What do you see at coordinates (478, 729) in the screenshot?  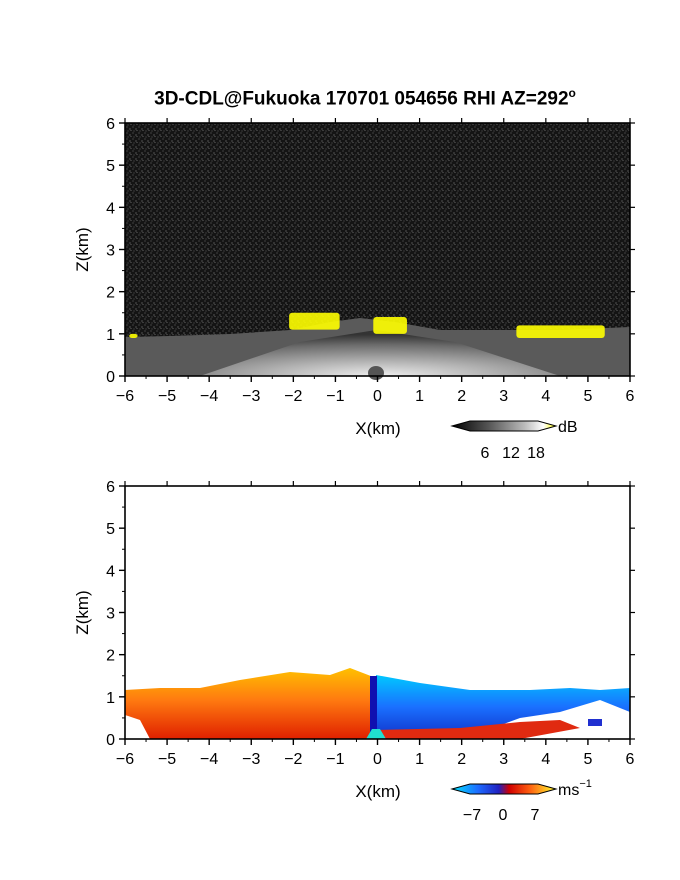 I see `bottom-low-level-red` at bounding box center [478, 729].